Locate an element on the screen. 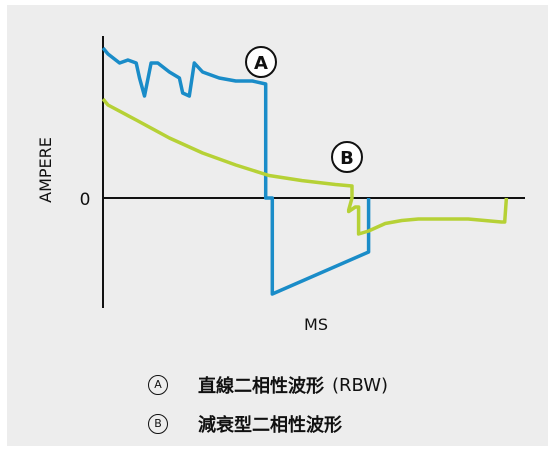 This screenshot has width=555, height=450. y-axis-label: AMPERE is located at coordinates (45, 170).